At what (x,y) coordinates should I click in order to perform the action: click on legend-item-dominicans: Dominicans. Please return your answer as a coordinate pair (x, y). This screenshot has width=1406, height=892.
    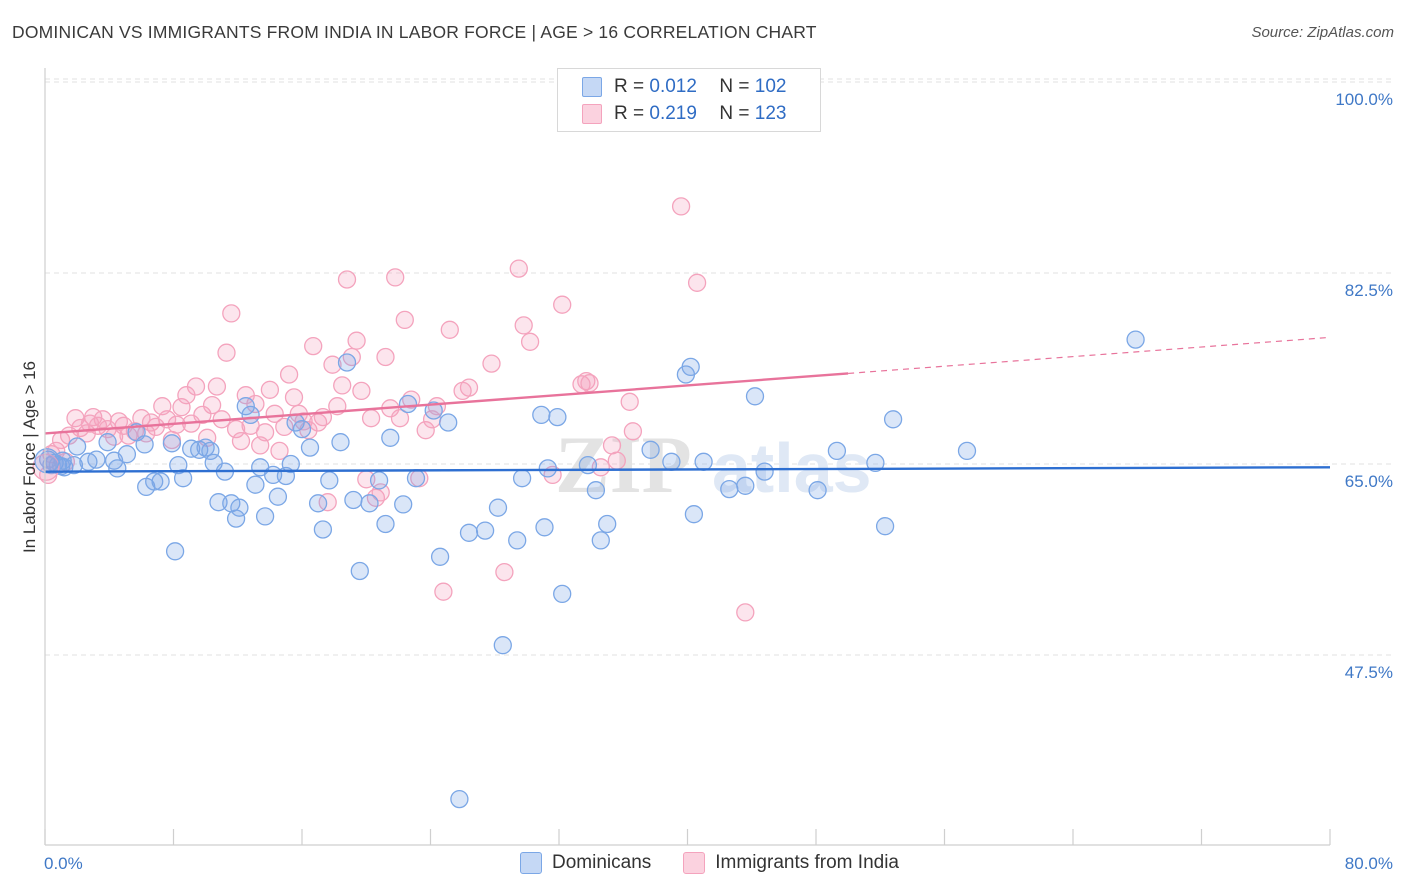
    Looking at the image, I should click on (585, 863).